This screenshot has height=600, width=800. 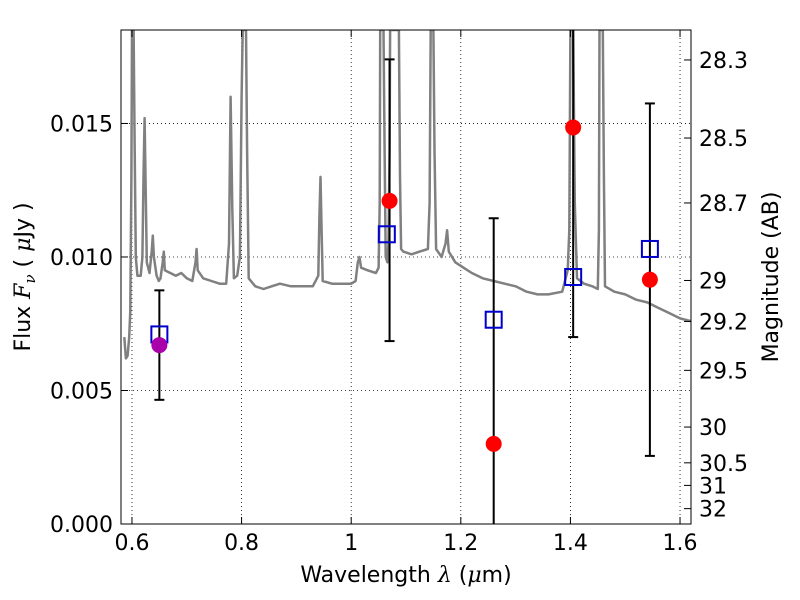 I want to click on x-tick-label: 0.8, so click(x=241, y=543).